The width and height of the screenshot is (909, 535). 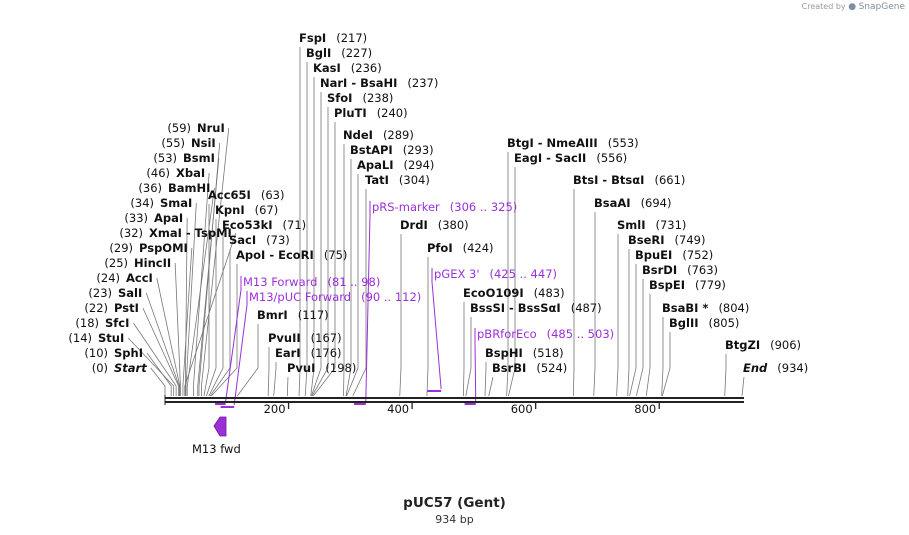 What do you see at coordinates (163, 248) in the screenshot?
I see `site-name: PspOMI` at bounding box center [163, 248].